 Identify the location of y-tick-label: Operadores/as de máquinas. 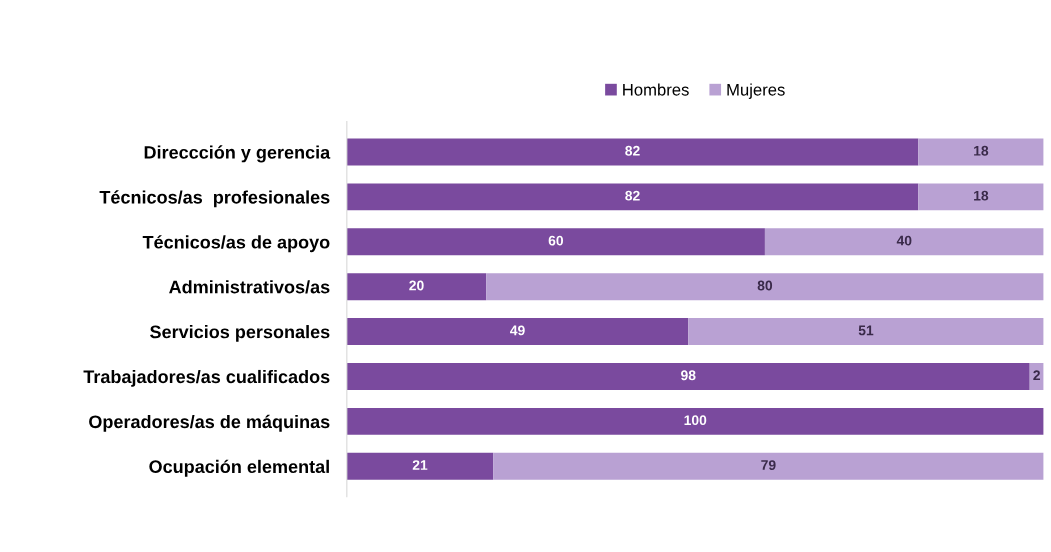
(209, 423).